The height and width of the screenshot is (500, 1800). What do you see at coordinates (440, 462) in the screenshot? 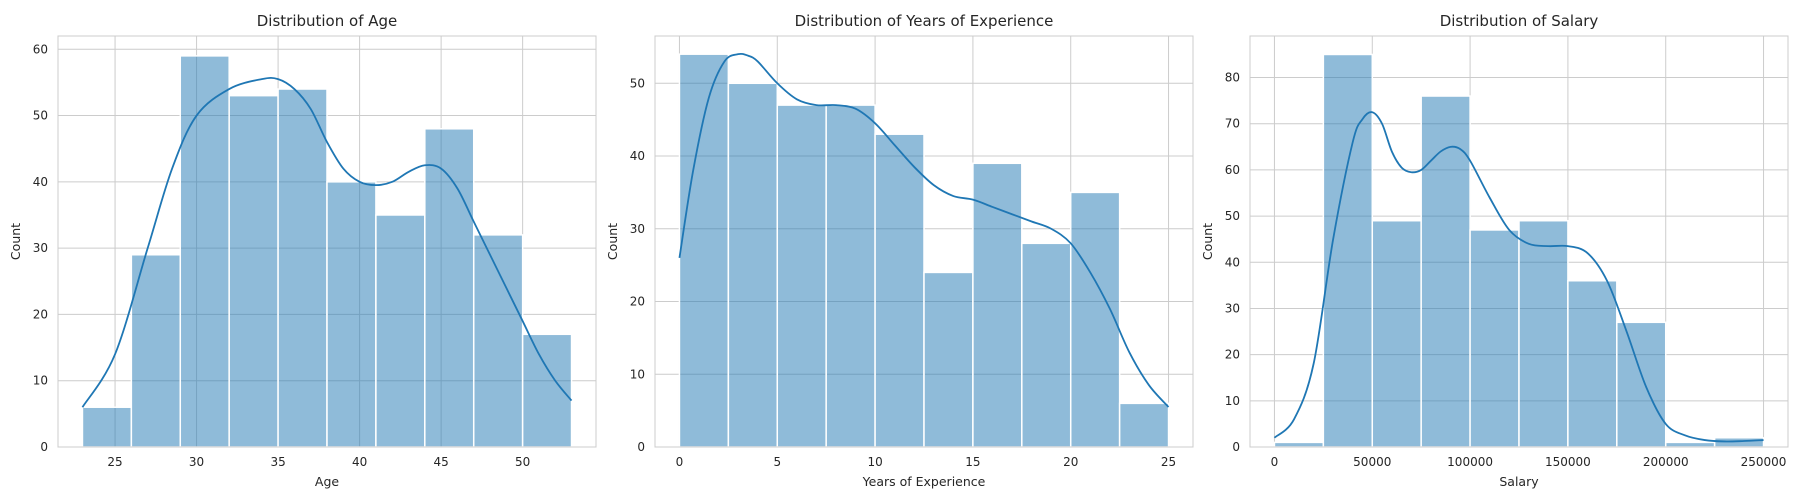
I see `x-tick-label: 45` at bounding box center [440, 462].